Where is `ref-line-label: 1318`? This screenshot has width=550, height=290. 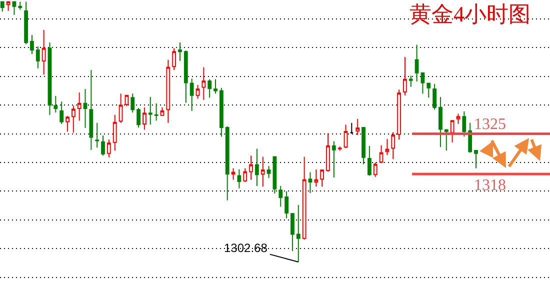 ref-line-label: 1318 is located at coordinates (490, 185).